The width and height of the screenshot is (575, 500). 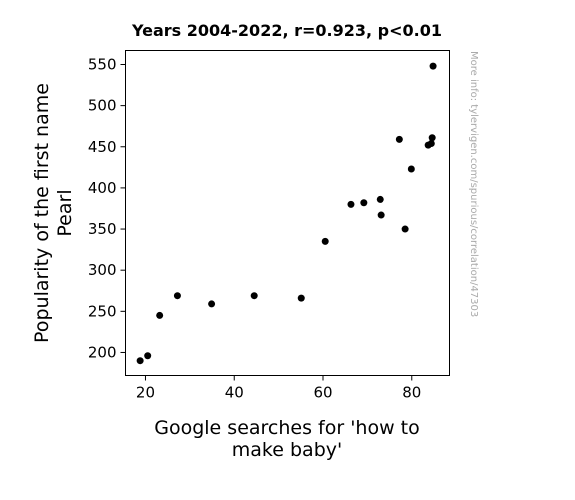 I want to click on y-tick-label: 500, so click(x=102, y=106).